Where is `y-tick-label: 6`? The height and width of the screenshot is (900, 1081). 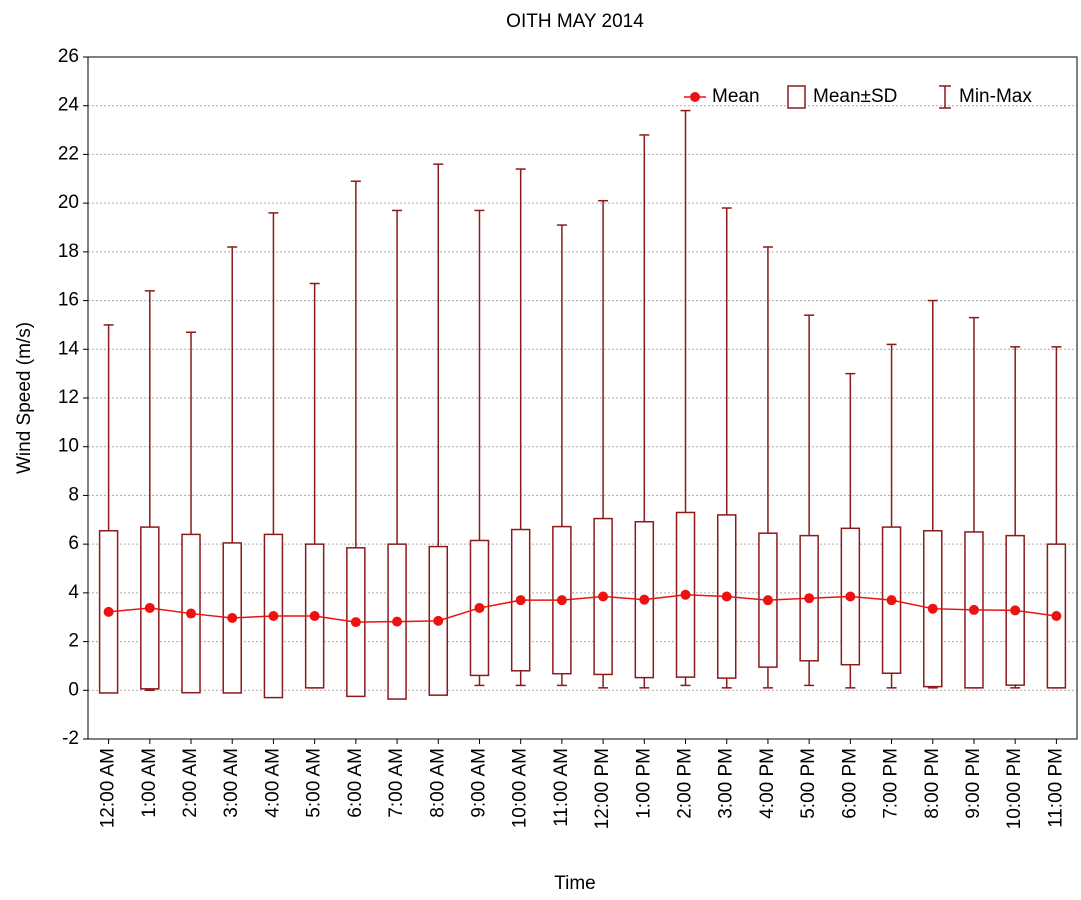 y-tick-label: 6 is located at coordinates (73, 543).